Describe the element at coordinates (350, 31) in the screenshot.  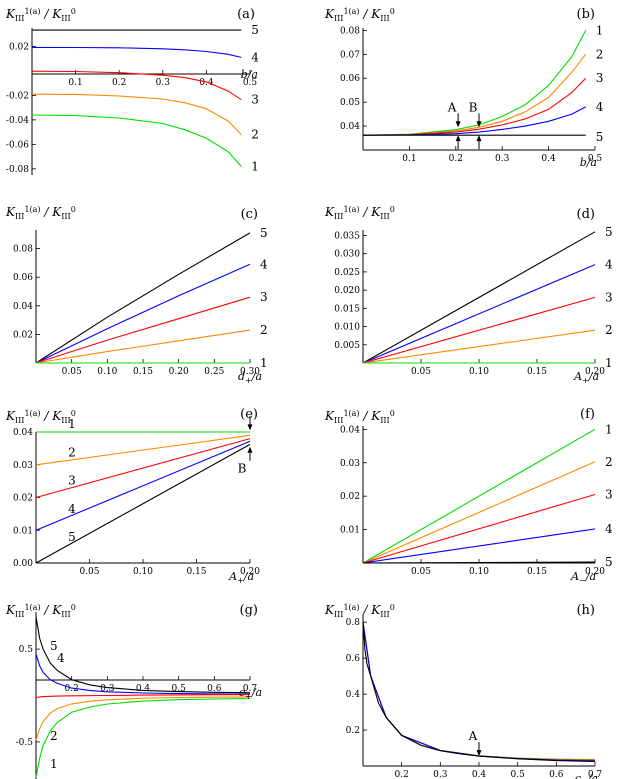
I see `y-tick-label: 0.08` at that location.